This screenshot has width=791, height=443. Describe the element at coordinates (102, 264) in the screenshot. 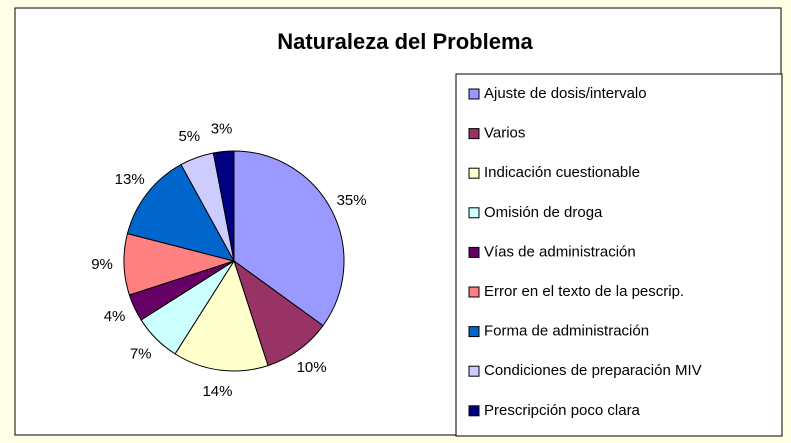

I see `data-label: 9%` at that location.